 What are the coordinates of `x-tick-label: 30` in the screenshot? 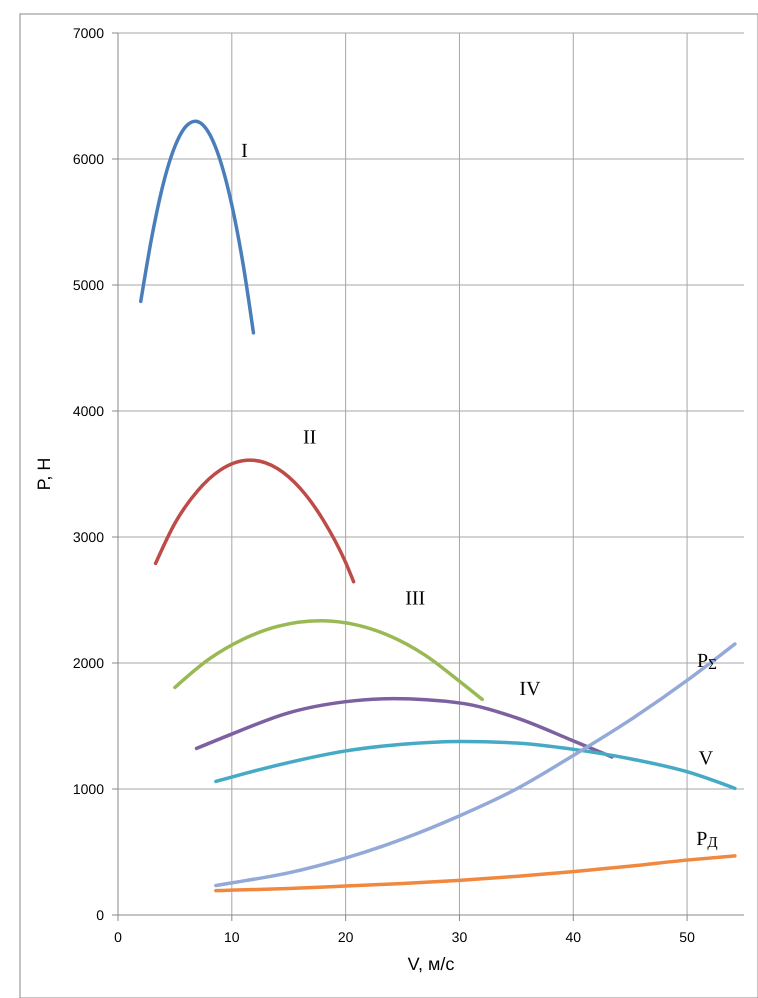 It's located at (460, 937).